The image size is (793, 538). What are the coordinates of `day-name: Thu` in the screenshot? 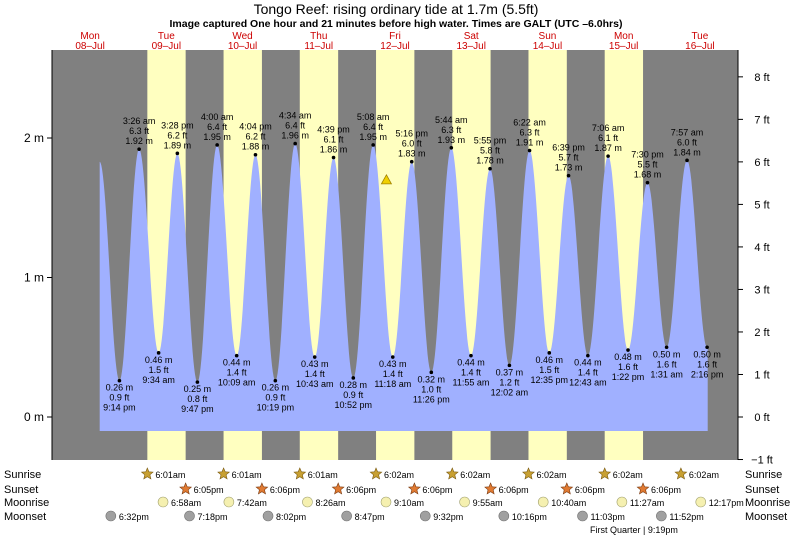 It's located at (318, 36).